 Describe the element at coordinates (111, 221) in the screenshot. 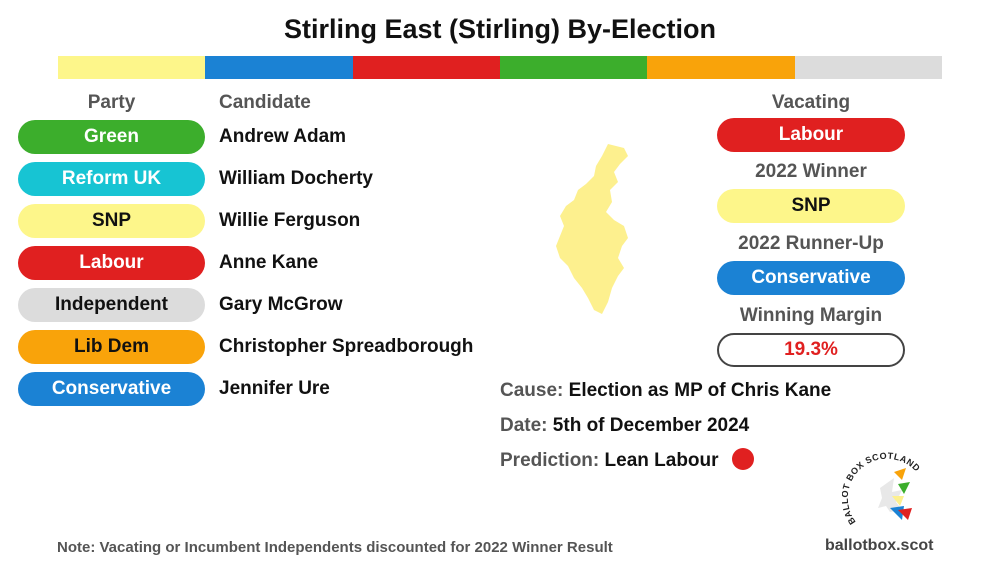

I see `party-pill-snp: SNP` at that location.